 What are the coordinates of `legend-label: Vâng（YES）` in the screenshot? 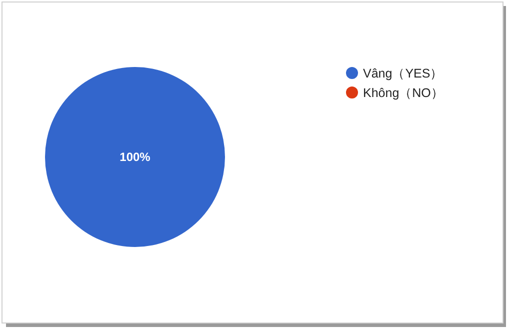 It's located at (403, 73).